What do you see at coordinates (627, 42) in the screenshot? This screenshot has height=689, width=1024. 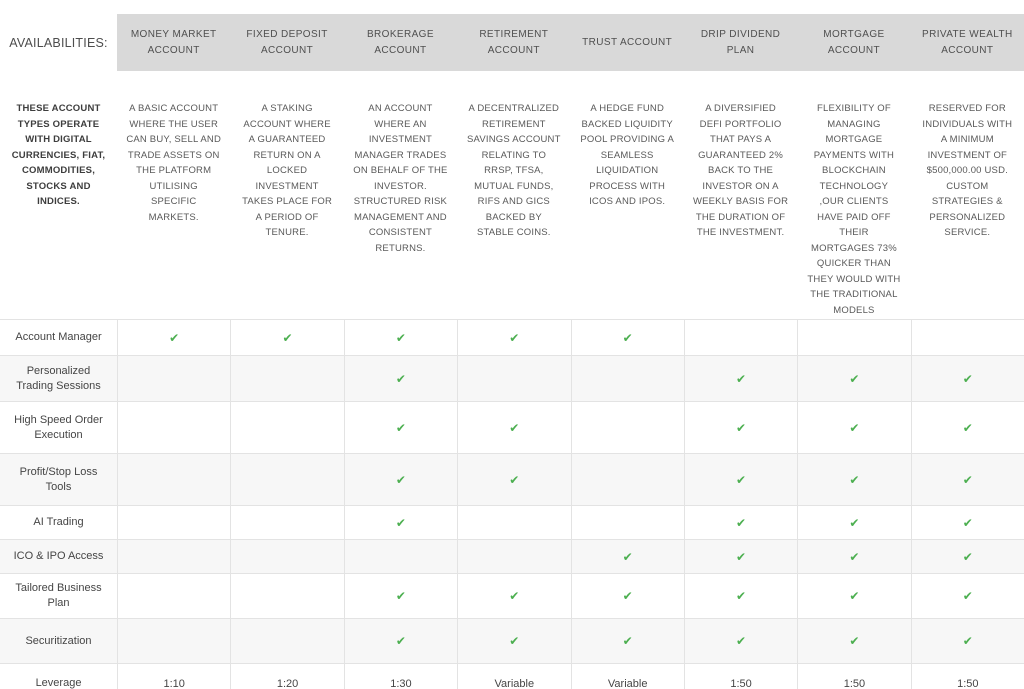 I see `account-column-header: TRUST ACCOUNT` at bounding box center [627, 42].